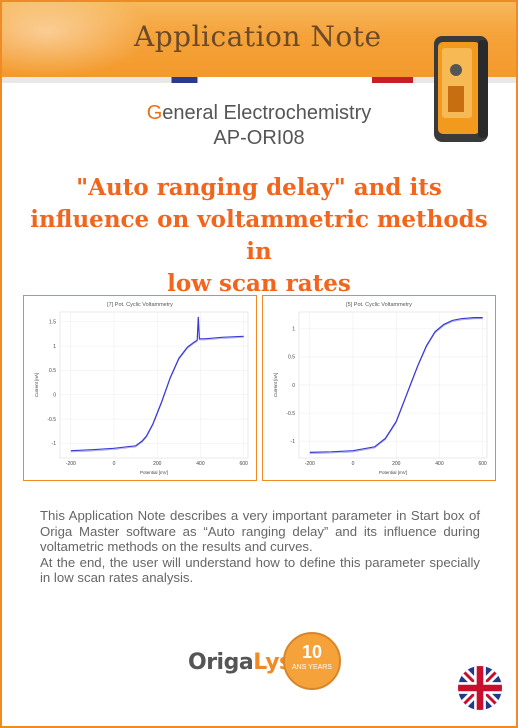 This screenshot has height=728, width=518. What do you see at coordinates (77, 39) in the screenshot?
I see `header-decoration` at bounding box center [77, 39].